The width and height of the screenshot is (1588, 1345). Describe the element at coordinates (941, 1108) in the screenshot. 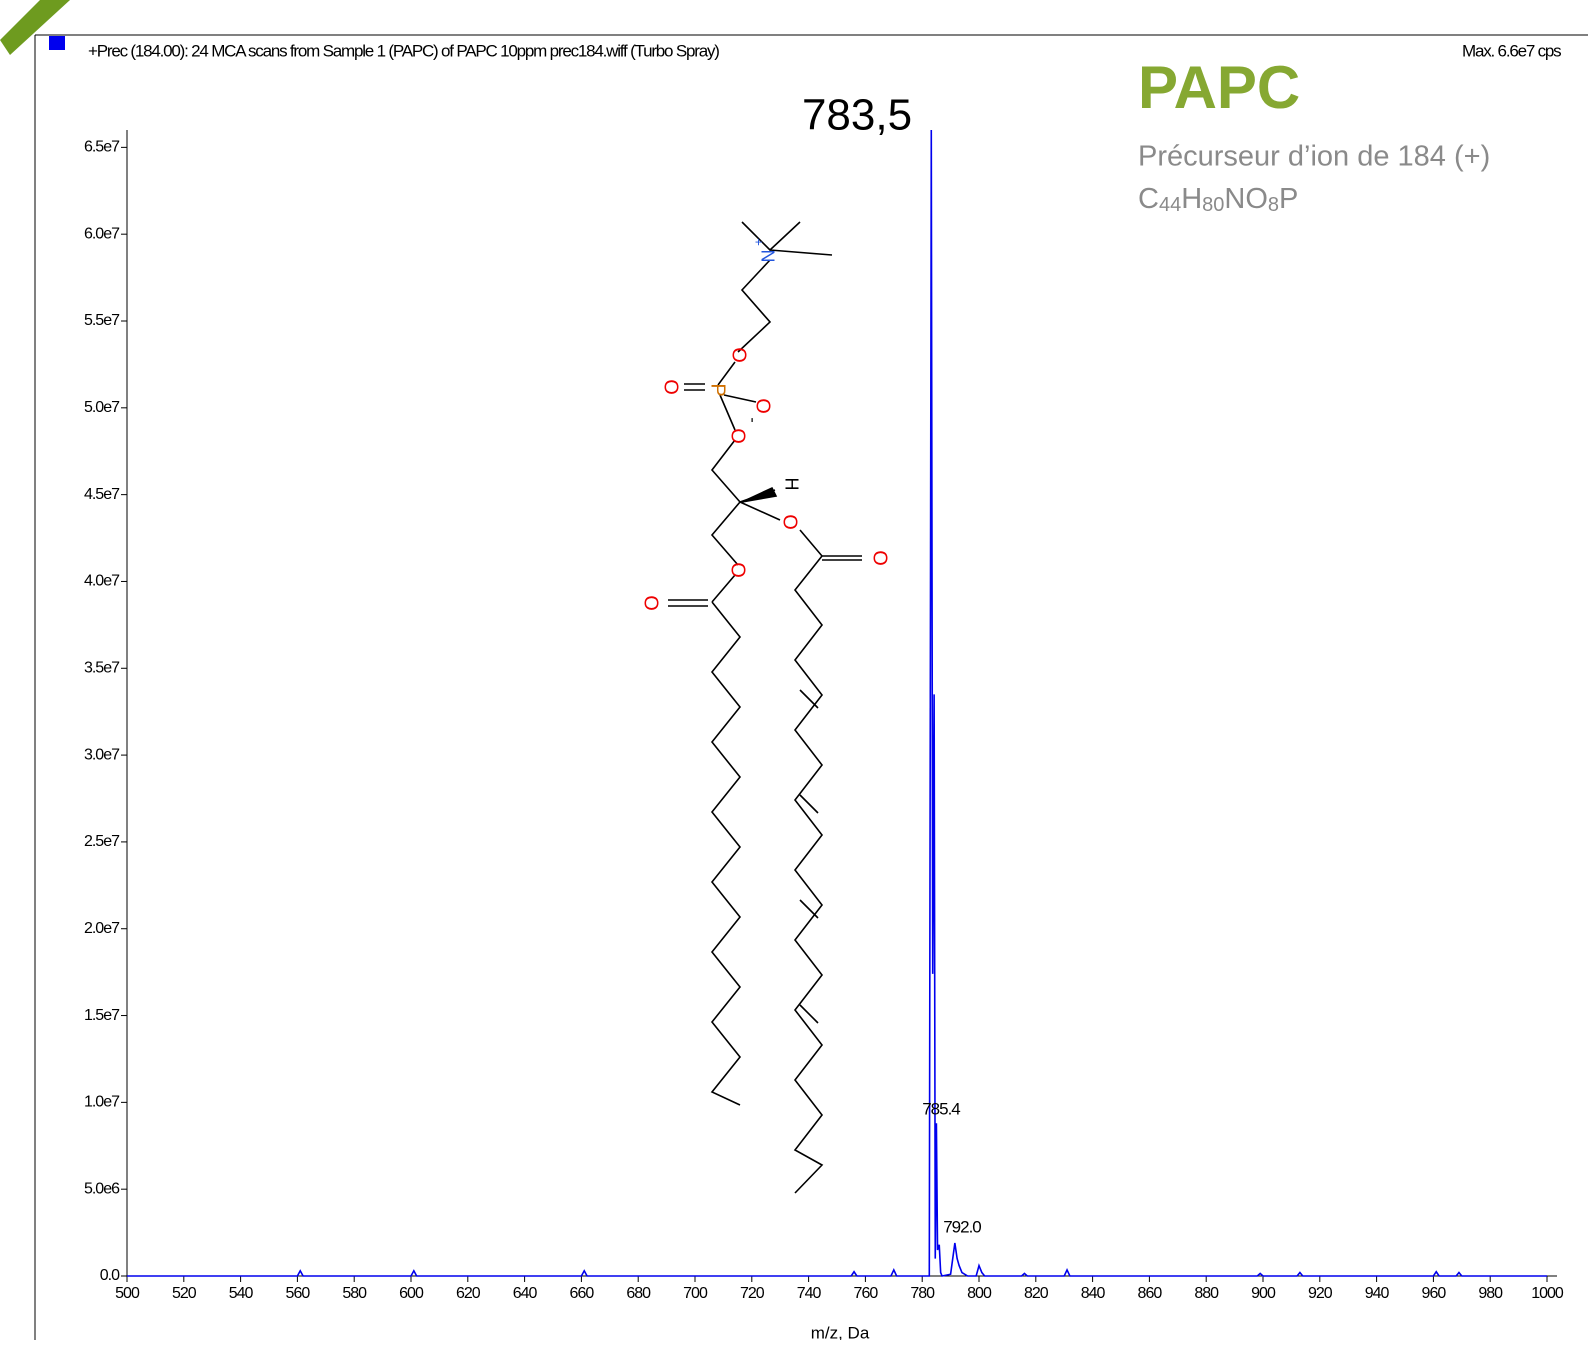

I see `peak-label: 785.4` at that location.